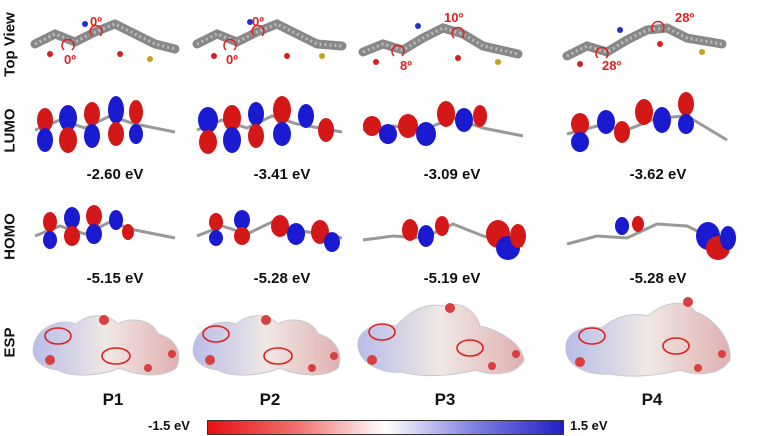 The height and width of the screenshot is (436, 757). What do you see at coordinates (385, 427) in the screenshot?
I see `esp-colorbar` at bounding box center [385, 427].